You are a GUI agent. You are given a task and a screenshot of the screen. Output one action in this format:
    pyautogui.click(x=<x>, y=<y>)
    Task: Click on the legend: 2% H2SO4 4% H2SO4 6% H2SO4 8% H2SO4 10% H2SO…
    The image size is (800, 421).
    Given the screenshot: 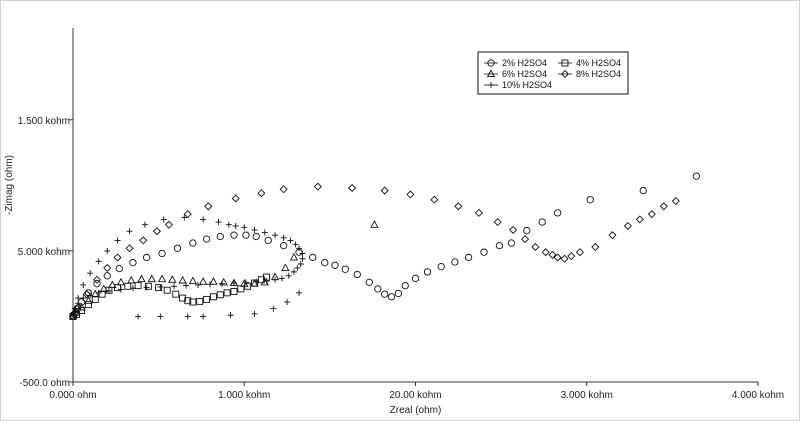 What is the action you would take?
    pyautogui.click(x=553, y=73)
    